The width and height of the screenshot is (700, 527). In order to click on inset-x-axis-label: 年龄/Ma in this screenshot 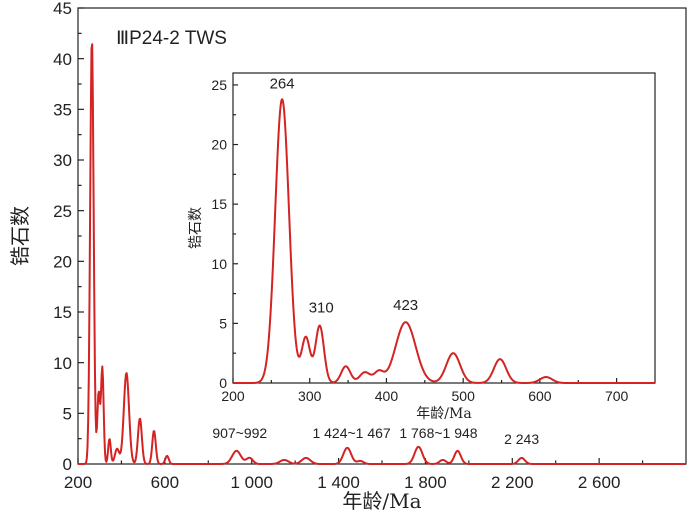, I will do `click(443, 414)`.